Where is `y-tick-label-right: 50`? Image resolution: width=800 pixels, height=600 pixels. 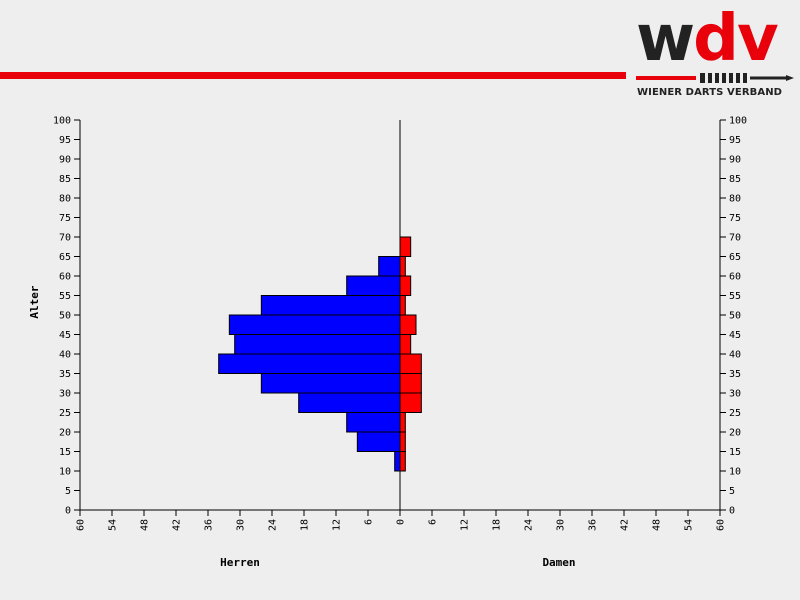
y-tick-label-right: 50 is located at coordinates (735, 316).